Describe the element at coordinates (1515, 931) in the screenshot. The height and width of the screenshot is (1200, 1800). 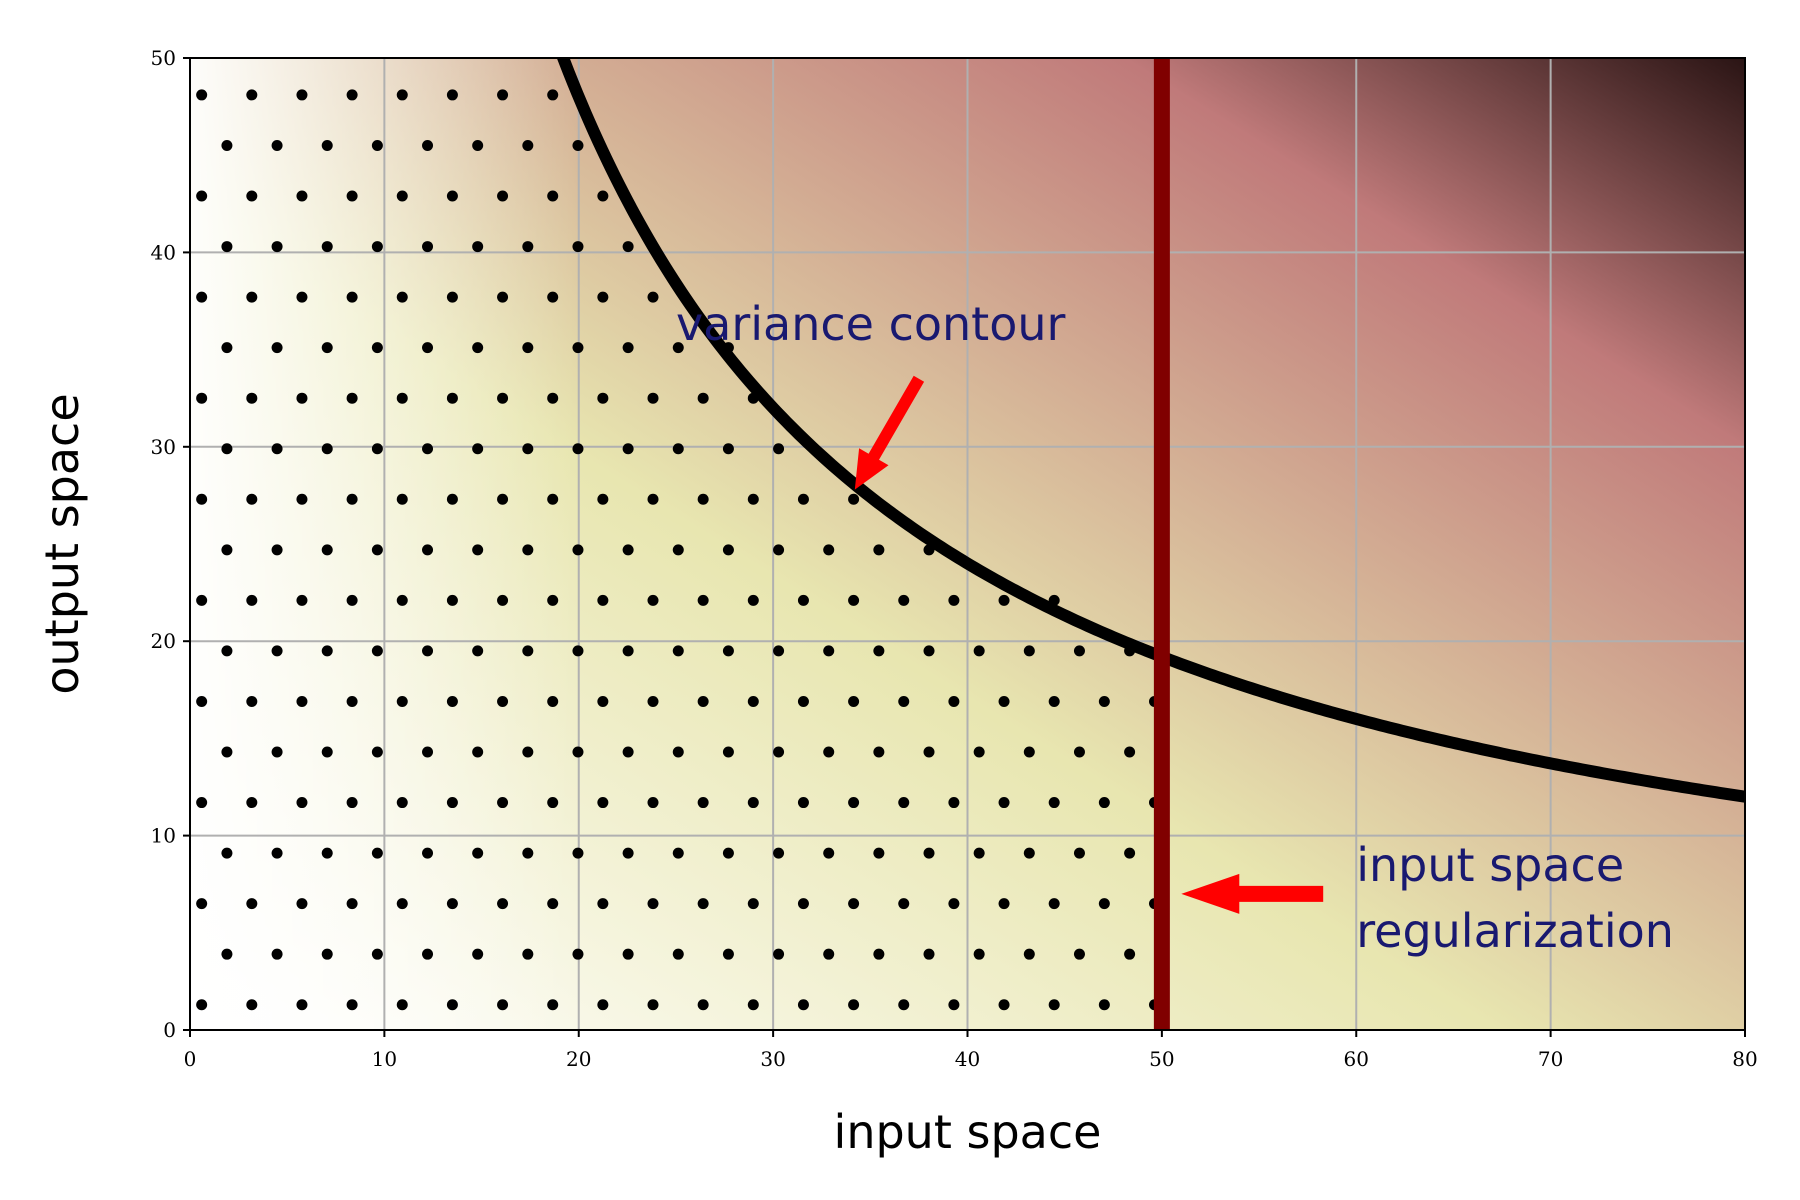
I see `regularization-label-line-2: regularization` at that location.